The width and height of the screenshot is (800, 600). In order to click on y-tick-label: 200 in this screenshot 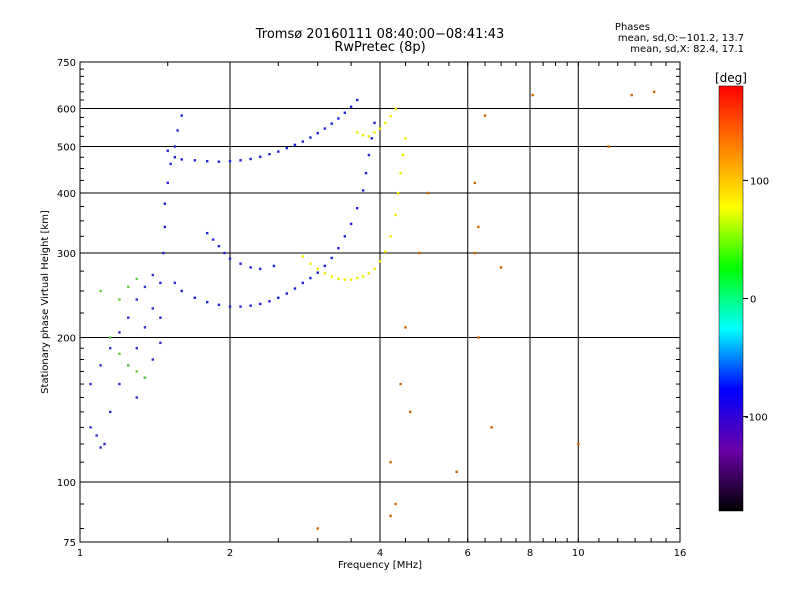, I will do `click(66, 339)`.